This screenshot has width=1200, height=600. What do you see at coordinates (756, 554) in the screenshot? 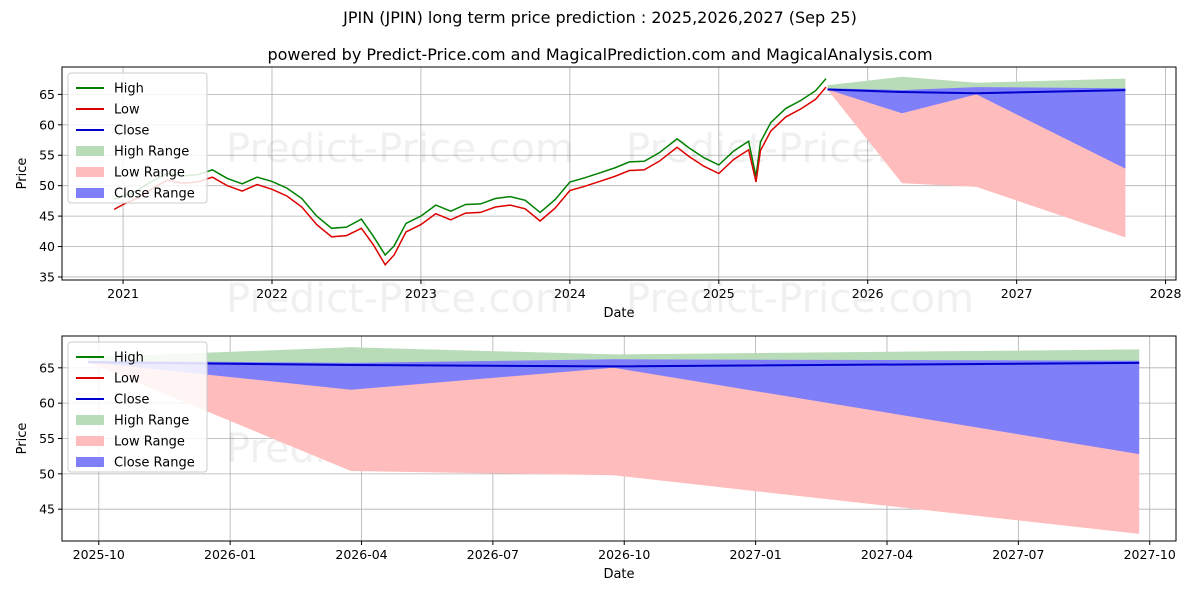
I see `x-tick-label: 2027-01` at bounding box center [756, 554].